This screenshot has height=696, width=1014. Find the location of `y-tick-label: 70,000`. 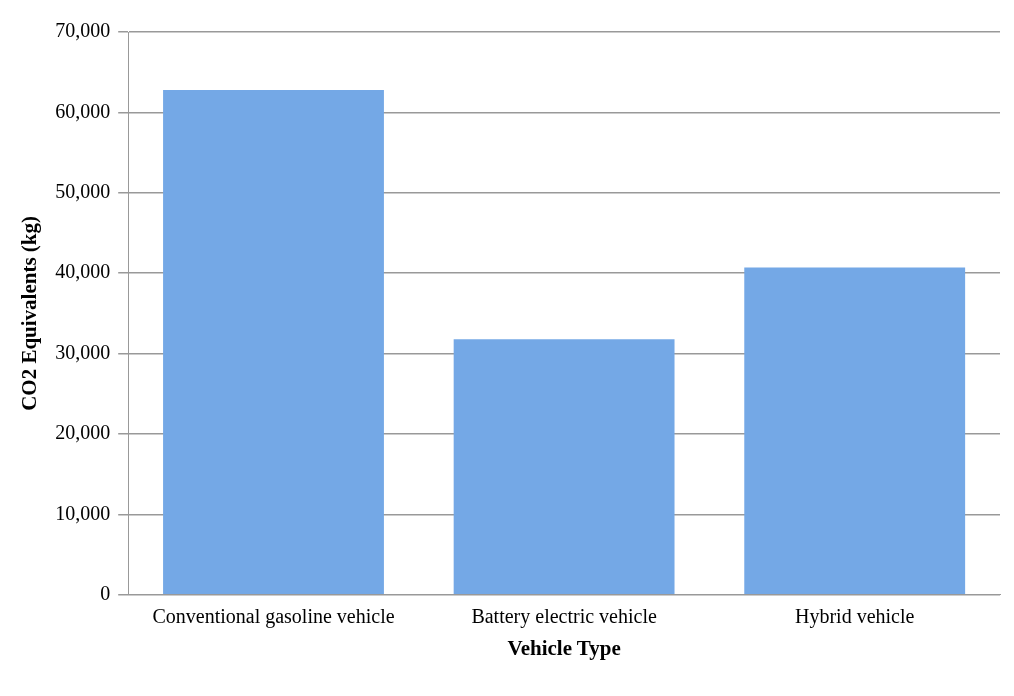

y-tick-label: 70,000 is located at coordinates (83, 30).